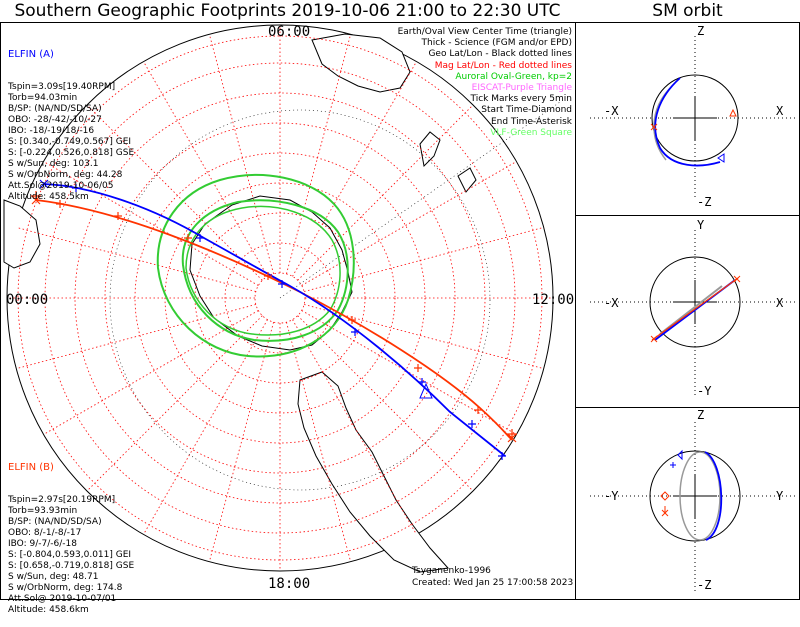 This screenshot has width=800, height=627. Describe the element at coordinates (31, 467) in the screenshot. I see `elfin-b-name: ELFIN (B)` at that location.